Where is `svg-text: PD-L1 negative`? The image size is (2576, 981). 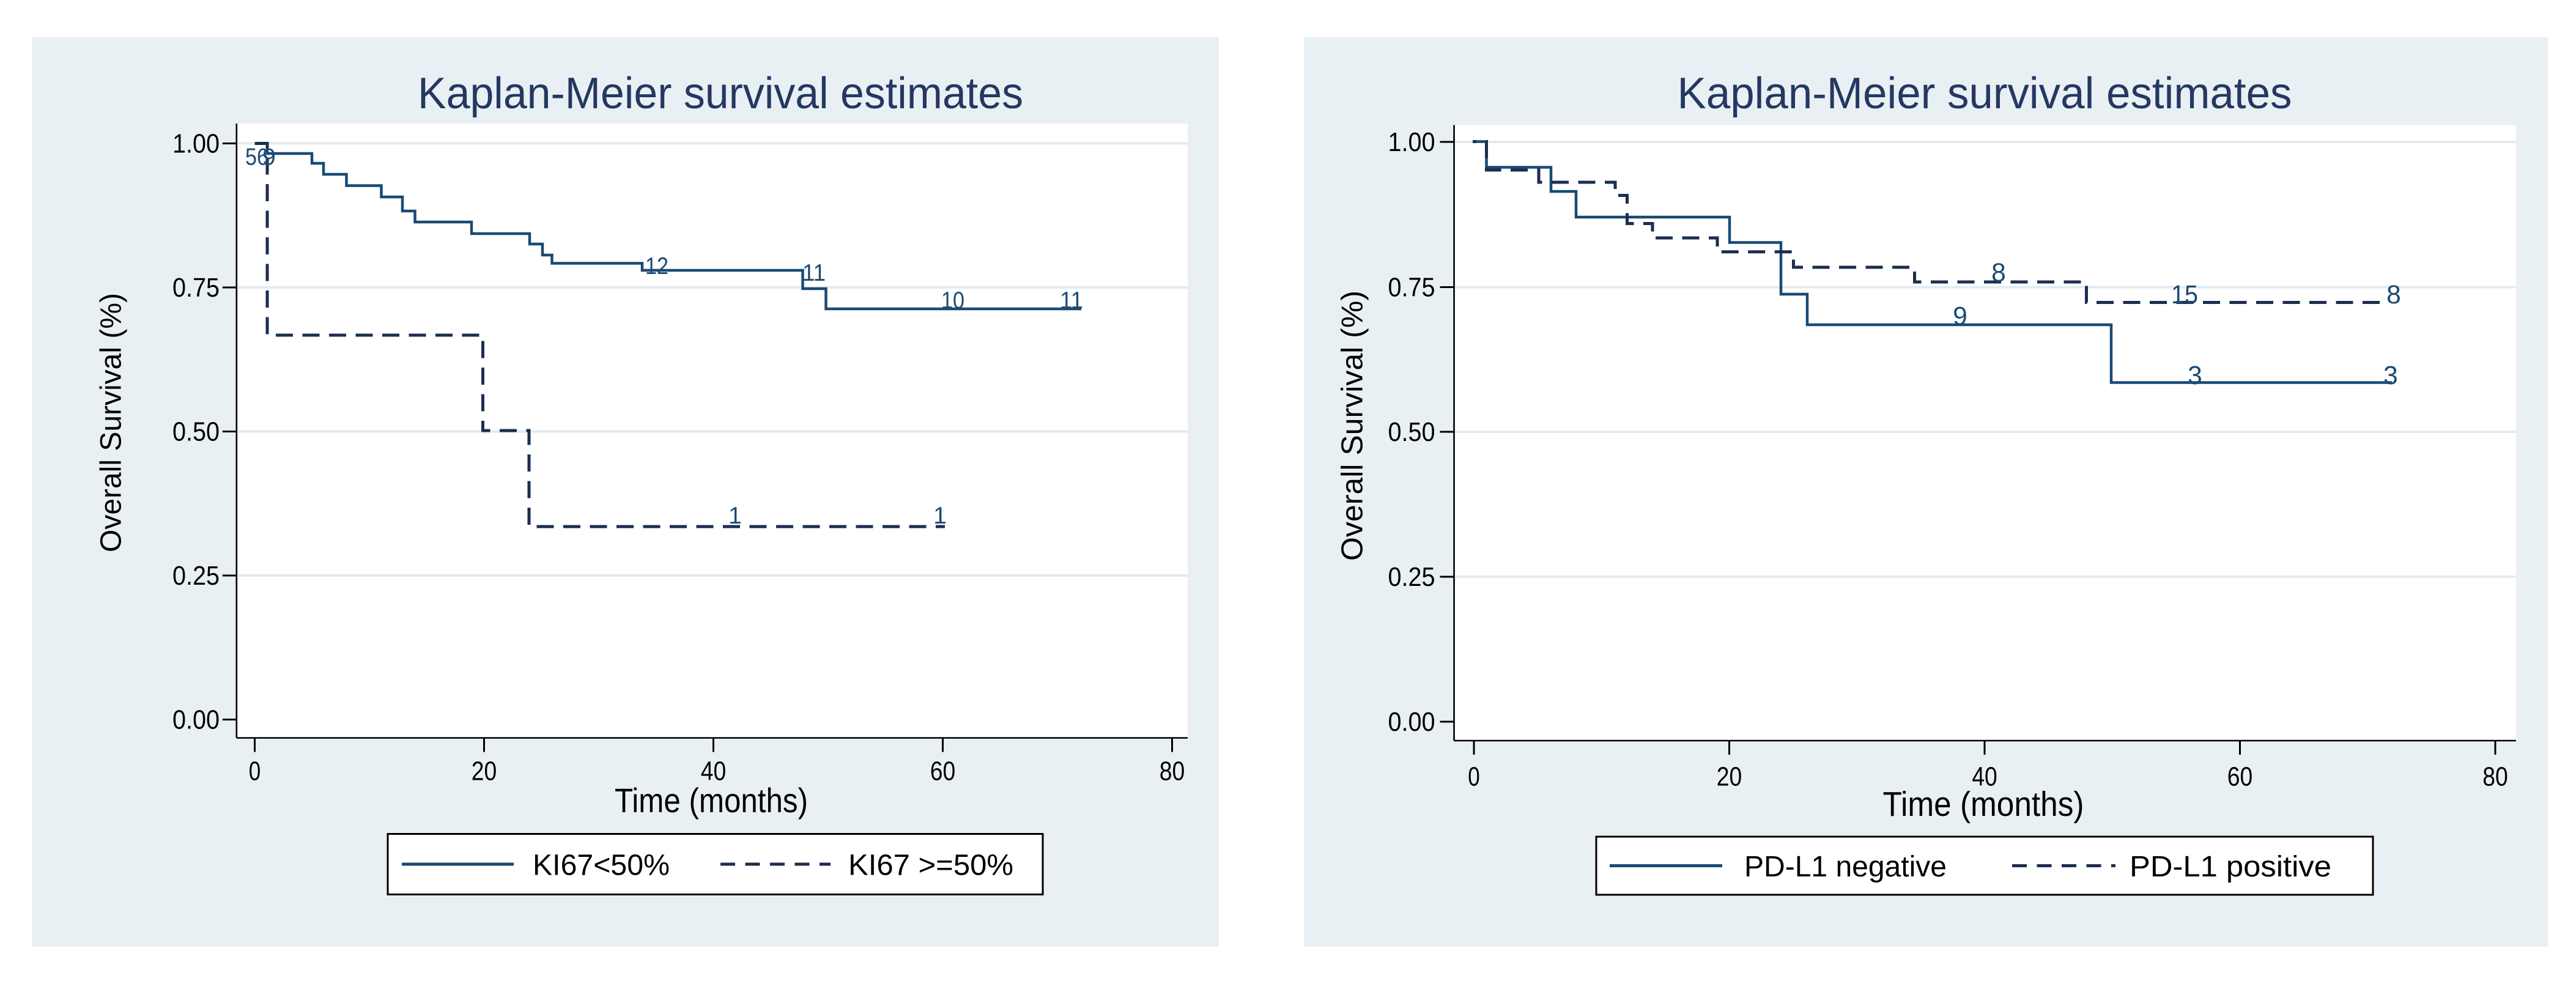
svg-text: PD-L1 negative is located at coordinates (1845, 866).